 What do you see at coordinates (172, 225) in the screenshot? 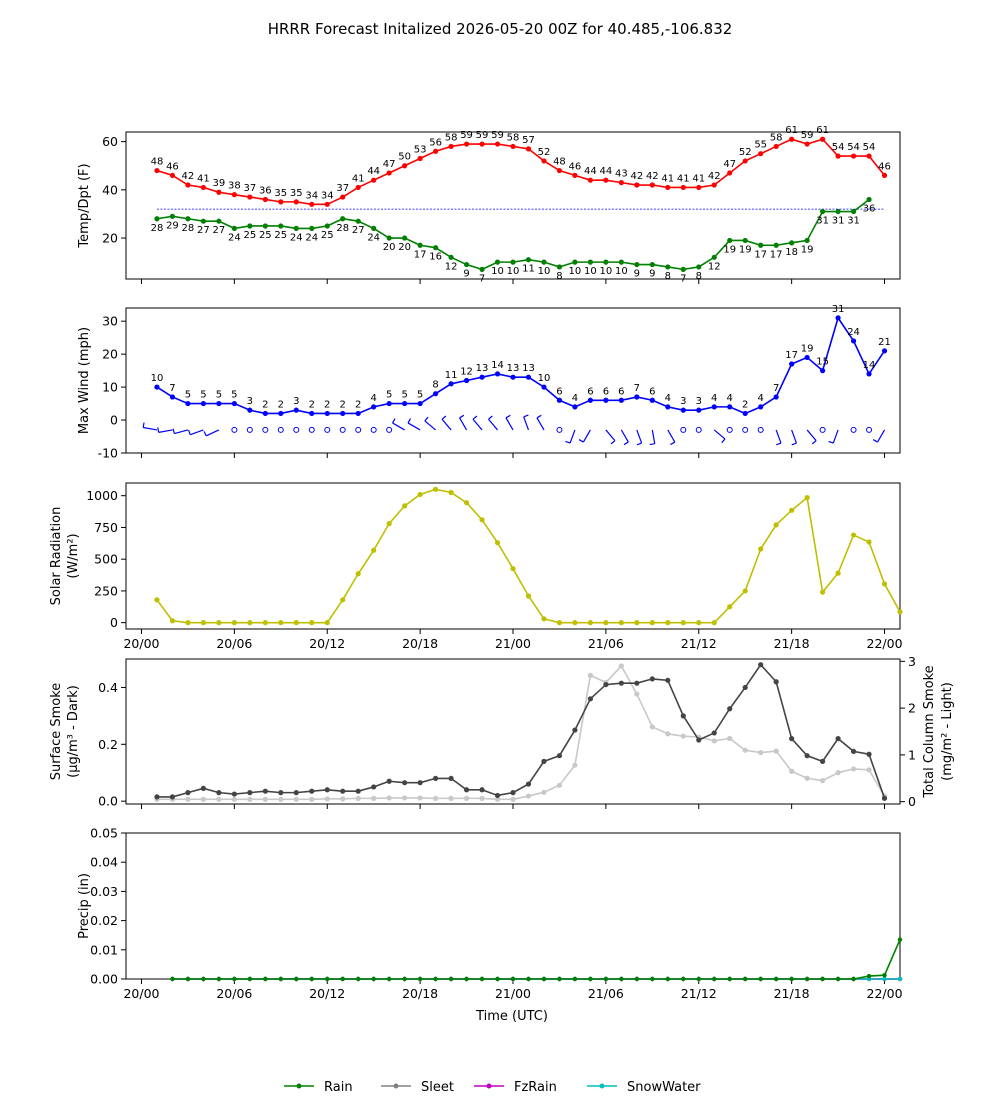
I see `dewpoint-data-label: 29` at bounding box center [172, 225].